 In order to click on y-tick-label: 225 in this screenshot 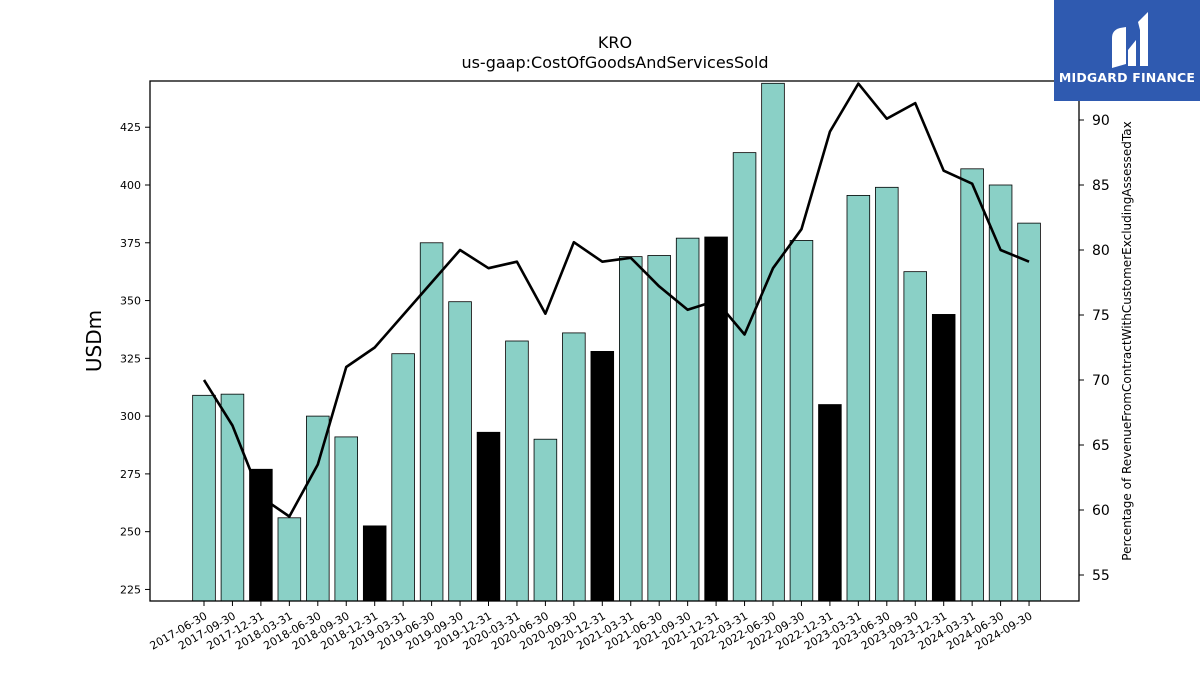, I will do `click(130, 589)`.